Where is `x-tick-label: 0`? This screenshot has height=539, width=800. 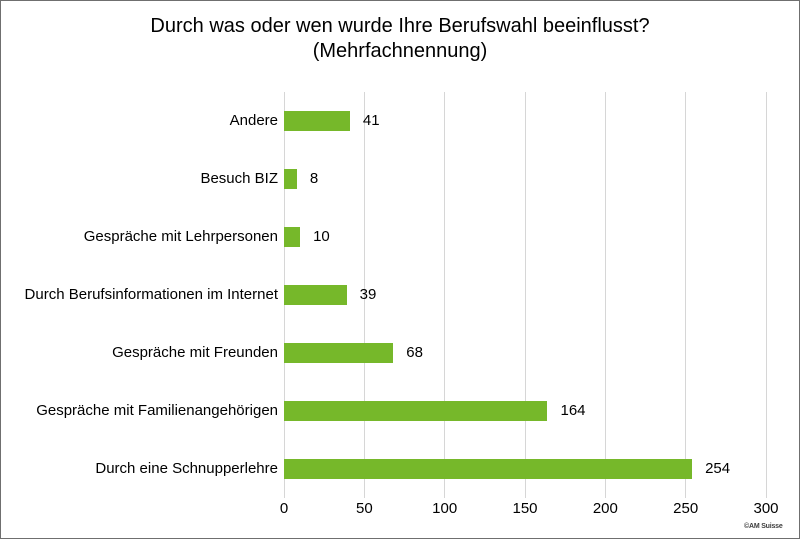 x-tick-label: 0 is located at coordinates (284, 508).